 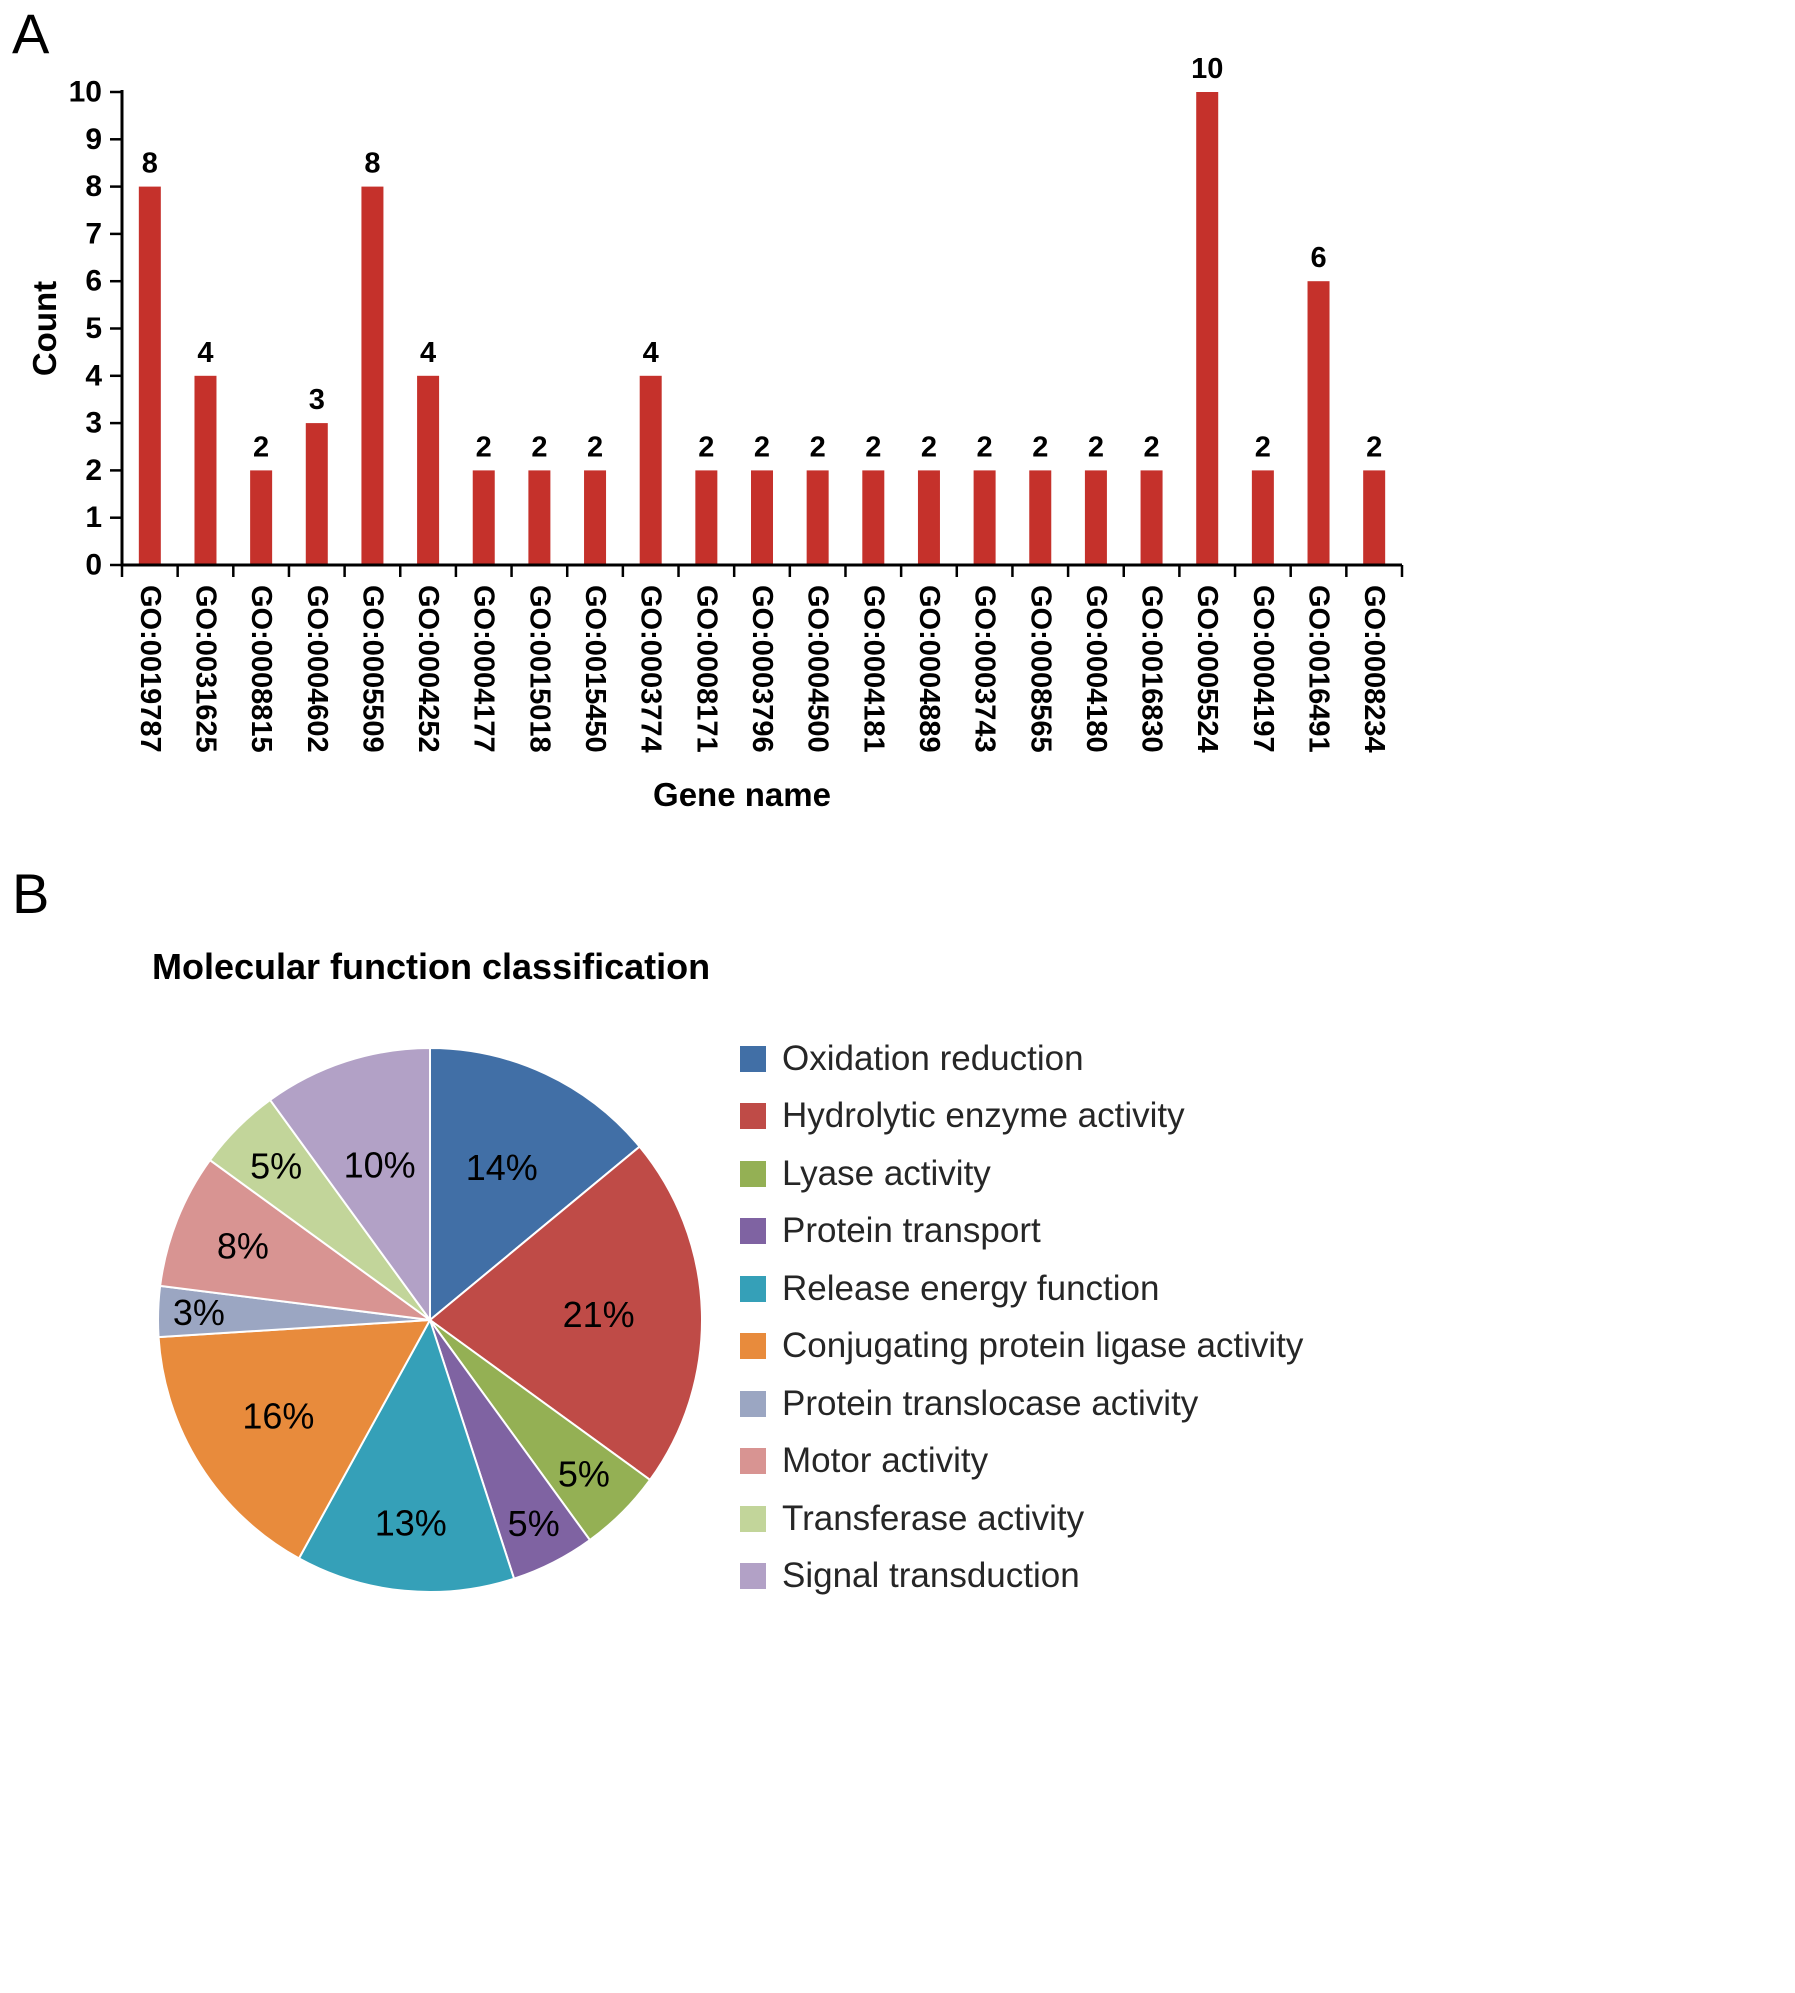 I want to click on x-category-label: GO:0008565, so click(x=1040, y=669).